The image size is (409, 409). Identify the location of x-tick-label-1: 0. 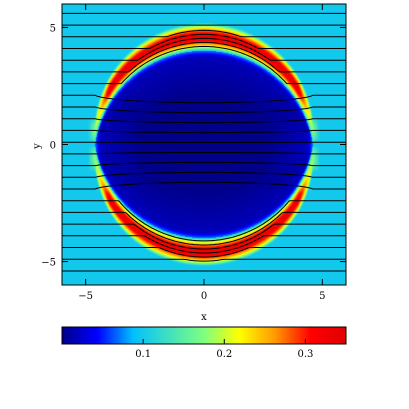
(204, 296).